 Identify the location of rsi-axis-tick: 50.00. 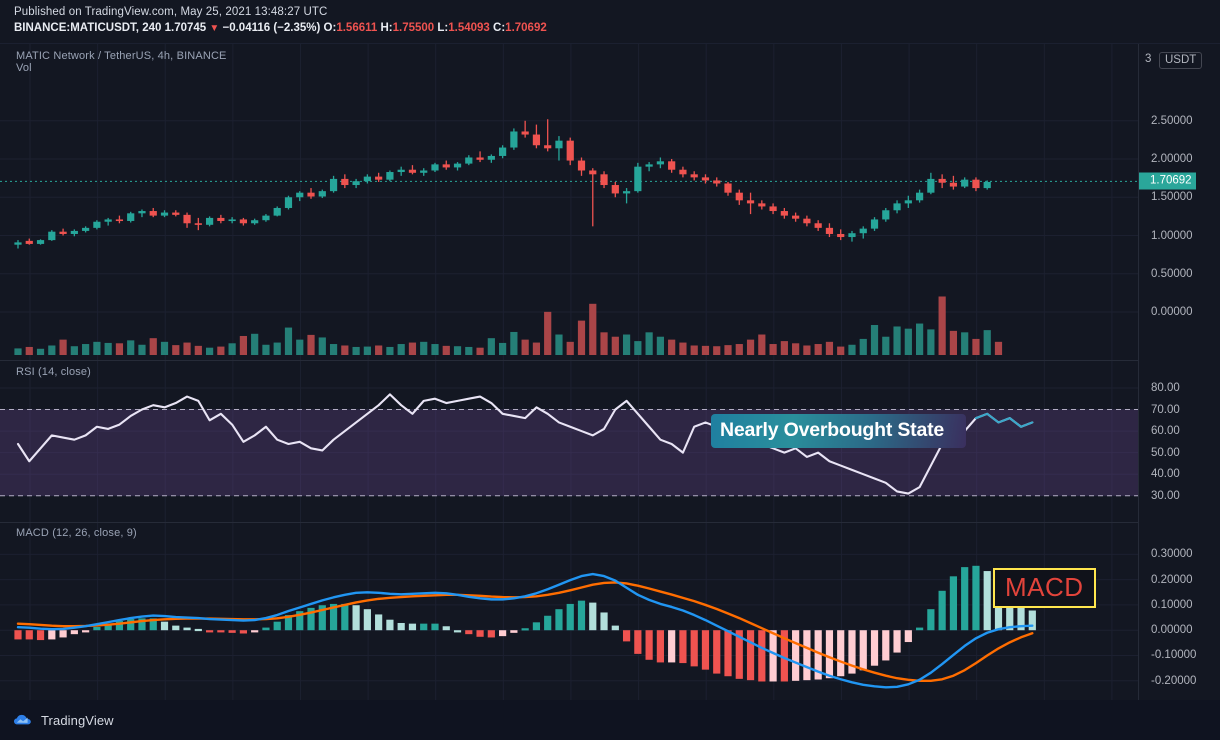
(1165, 452).